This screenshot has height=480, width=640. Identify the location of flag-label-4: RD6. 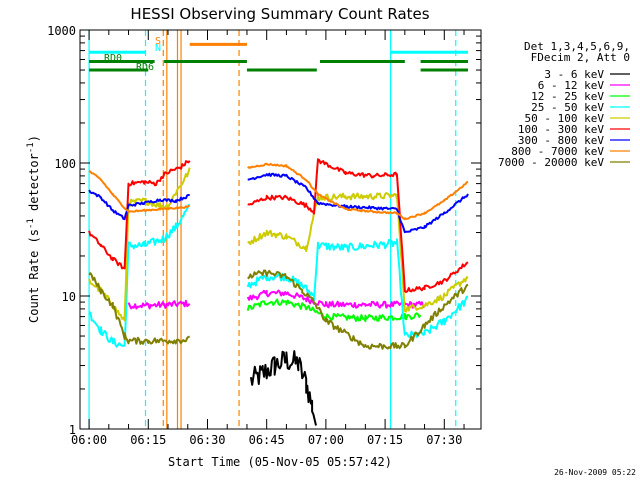
(145, 67).